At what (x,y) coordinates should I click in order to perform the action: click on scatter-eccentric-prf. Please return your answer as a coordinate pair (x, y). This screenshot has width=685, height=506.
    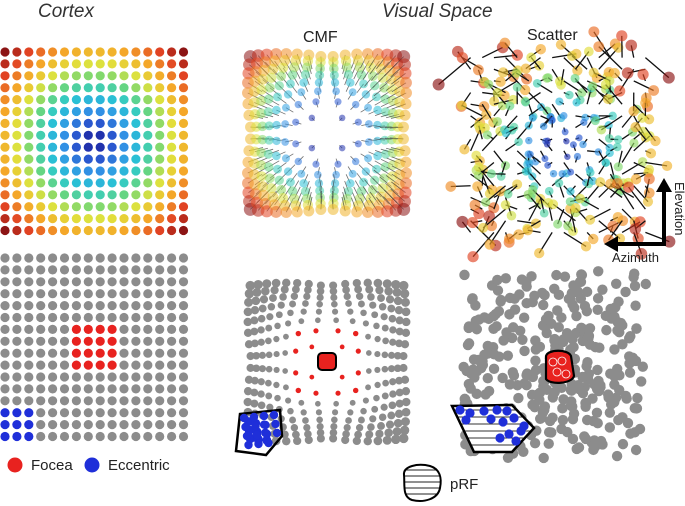
    Looking at the image, I should click on (493, 428).